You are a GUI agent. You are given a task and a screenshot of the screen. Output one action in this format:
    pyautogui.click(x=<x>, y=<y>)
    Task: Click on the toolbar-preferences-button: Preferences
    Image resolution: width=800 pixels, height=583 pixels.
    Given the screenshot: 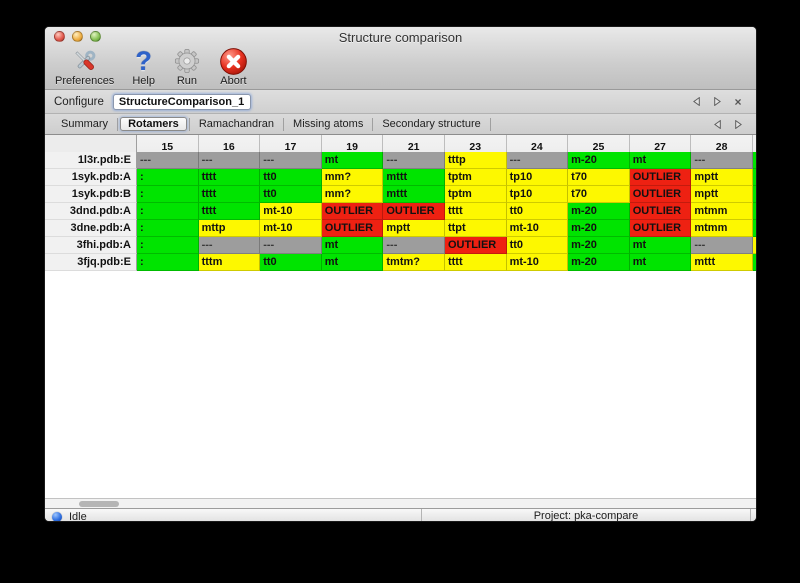 What is the action you would take?
    pyautogui.click(x=84, y=66)
    